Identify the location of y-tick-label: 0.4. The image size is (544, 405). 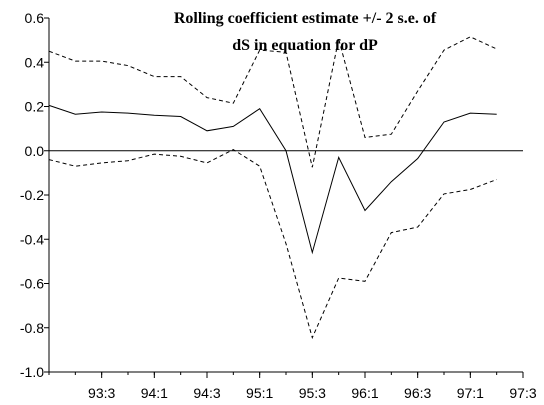
(35, 62).